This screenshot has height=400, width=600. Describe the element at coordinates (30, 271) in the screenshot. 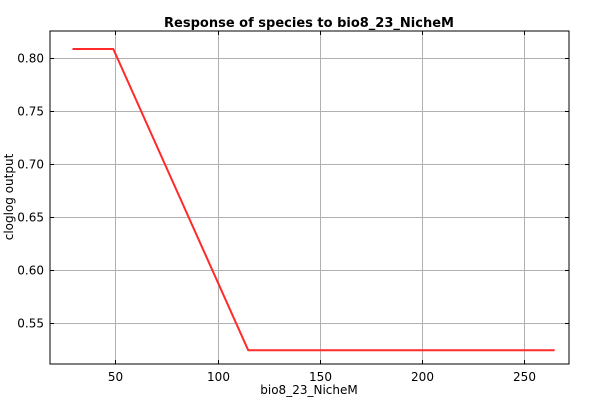

I see `y-tick-label: 0.60` at that location.